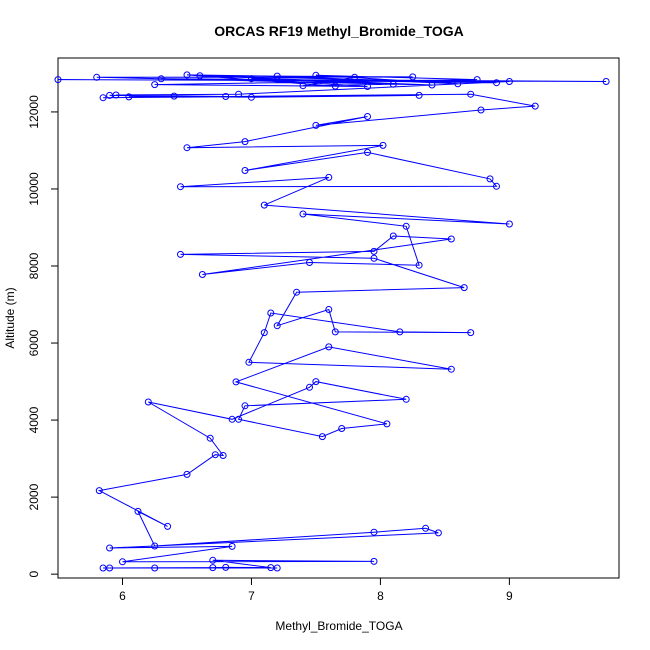 The width and height of the screenshot is (650, 650). I want to click on y-tick-label: 0, so click(34, 573).